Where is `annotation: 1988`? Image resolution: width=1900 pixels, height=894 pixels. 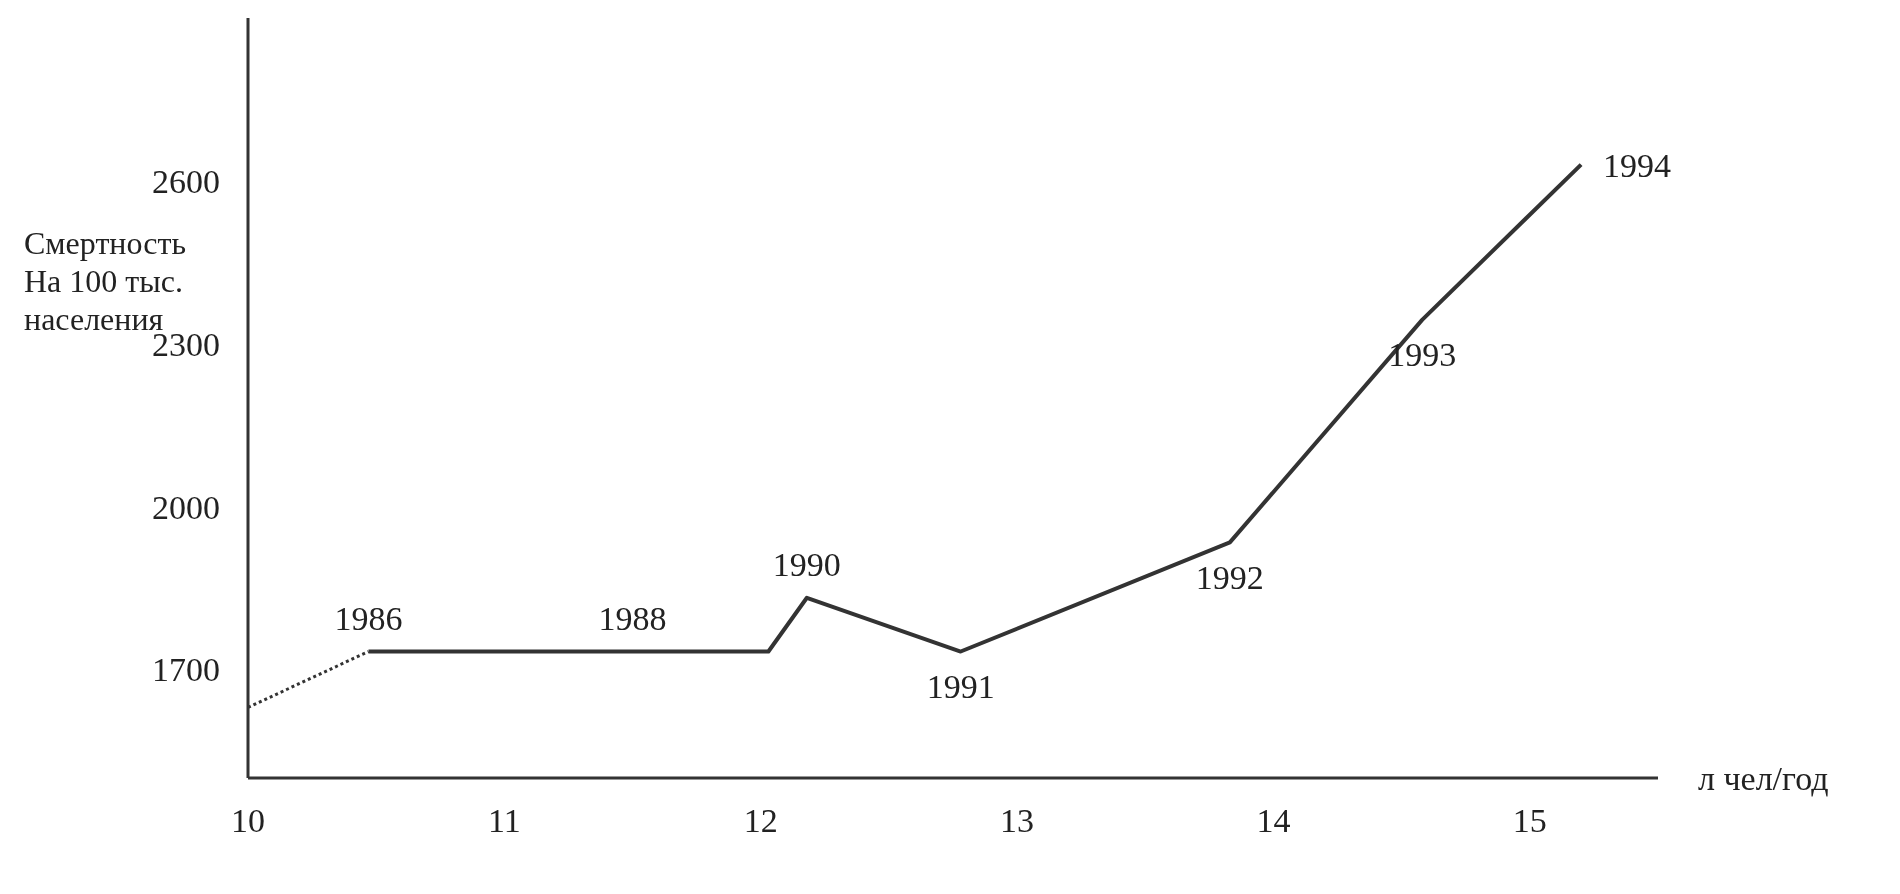 annotation: 1988 is located at coordinates (632, 618).